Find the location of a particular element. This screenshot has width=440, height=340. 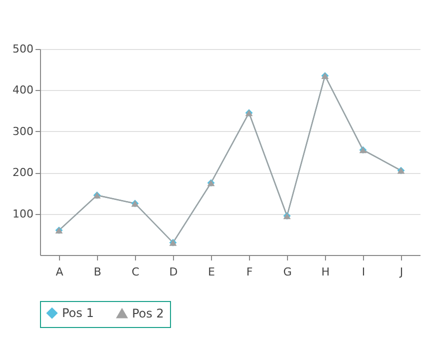

x-tick-label: F is located at coordinates (249, 272).